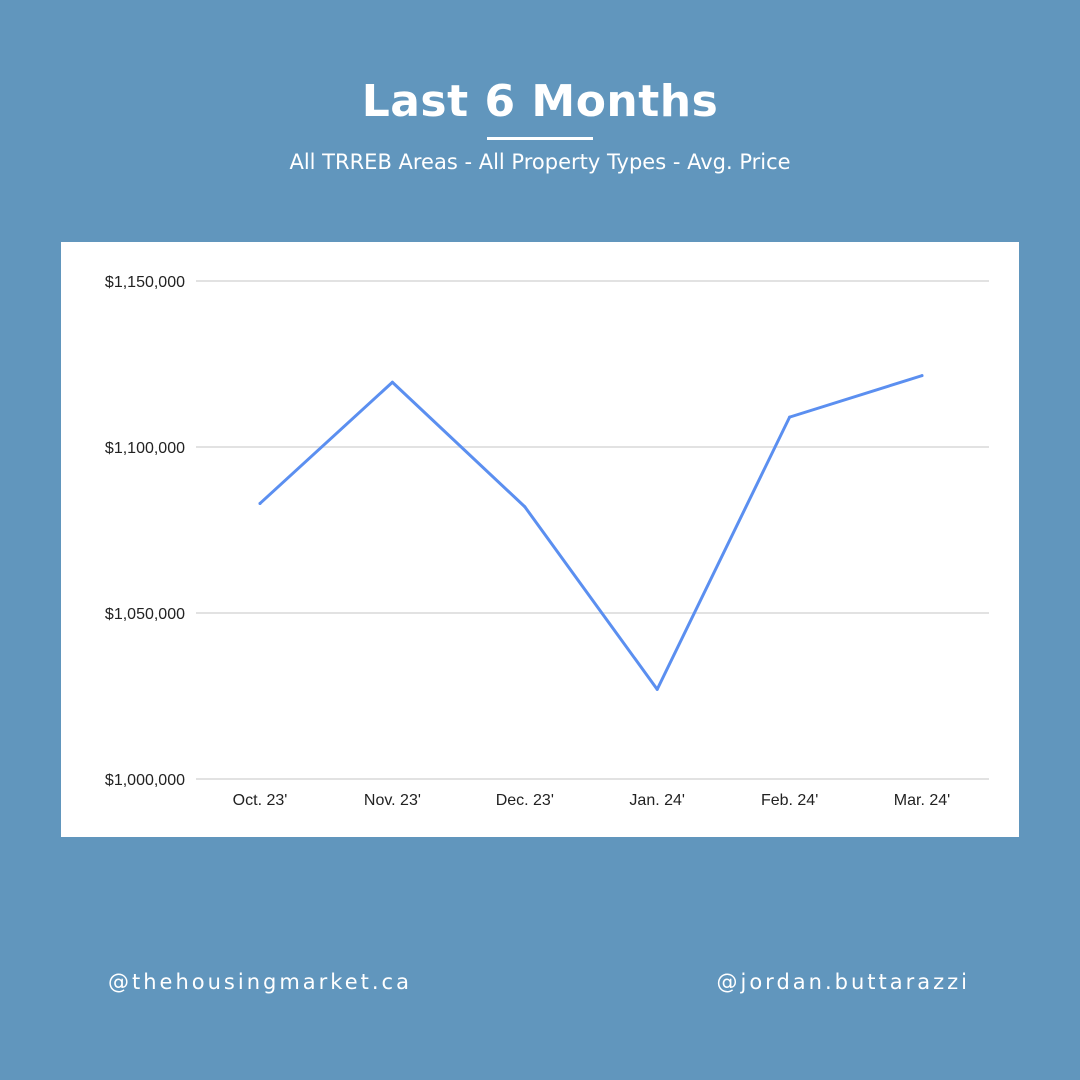  I want to click on x-tick-label: Nov. 23', so click(392, 800).